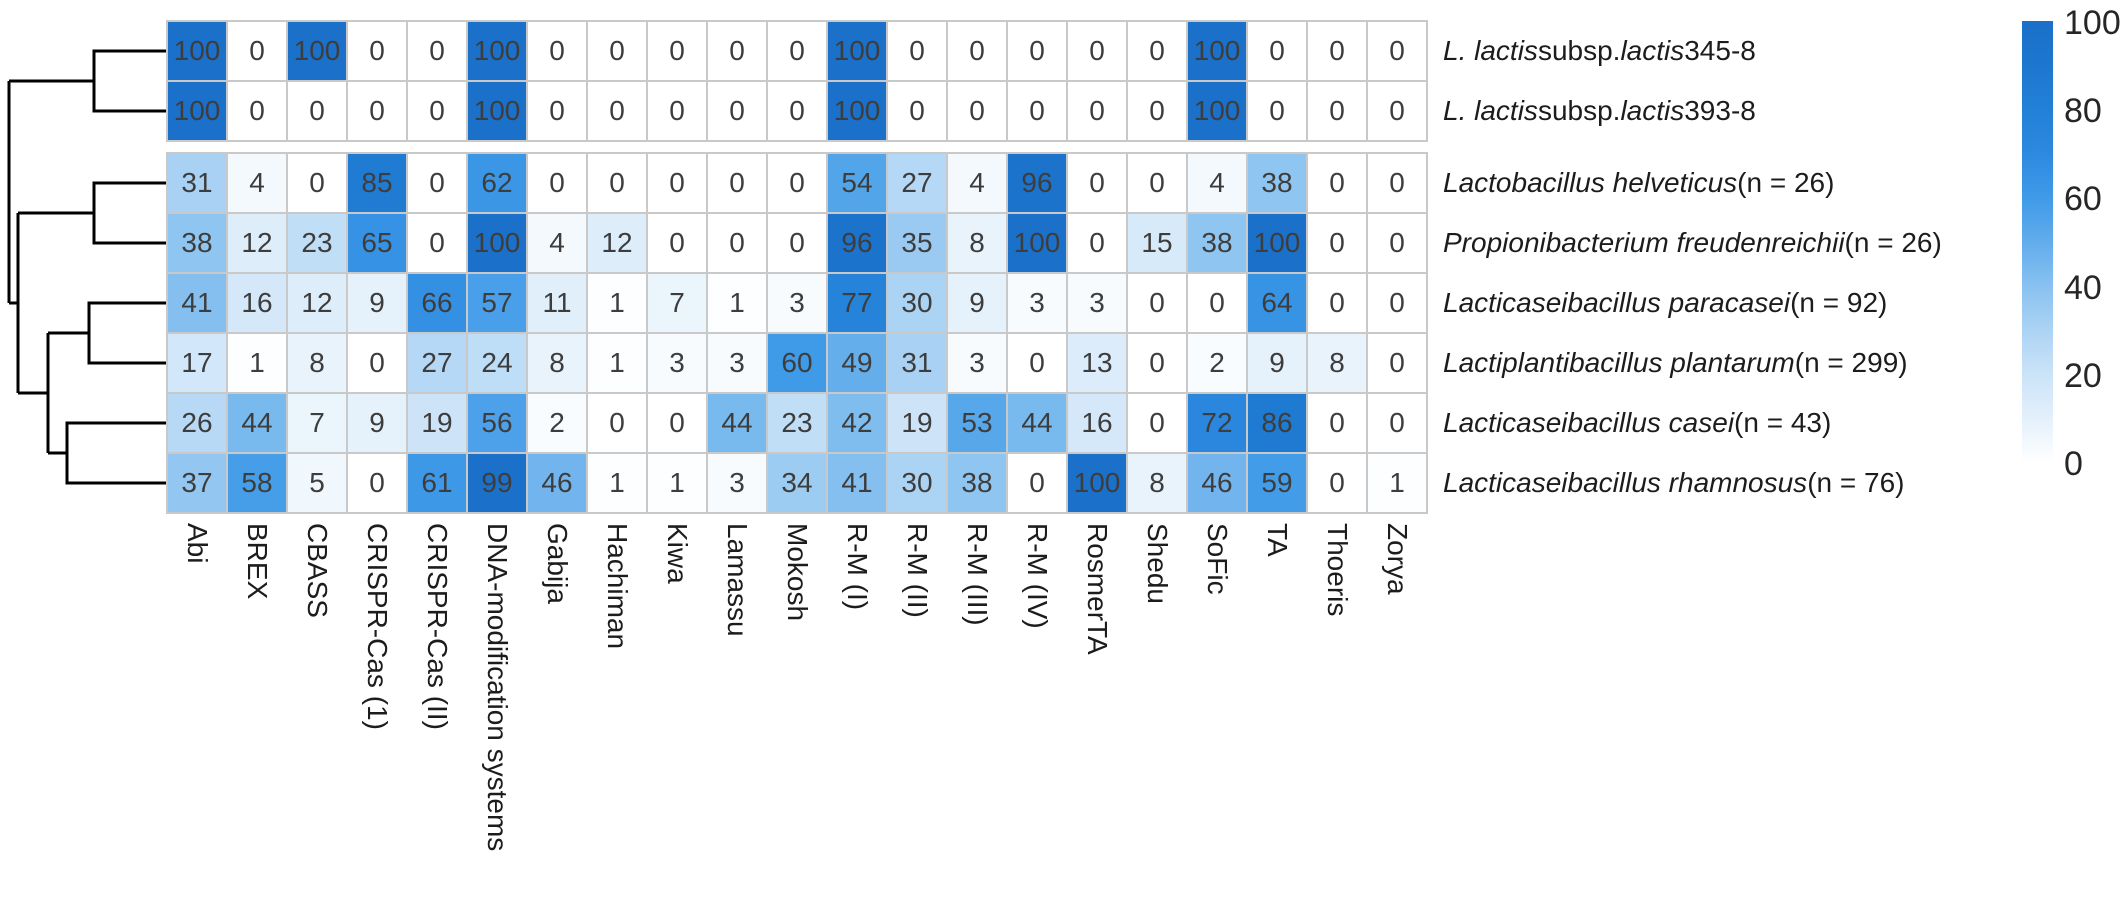 The image size is (2126, 916). What do you see at coordinates (1217, 423) in the screenshot?
I see `heatmap-cell: 72` at bounding box center [1217, 423].